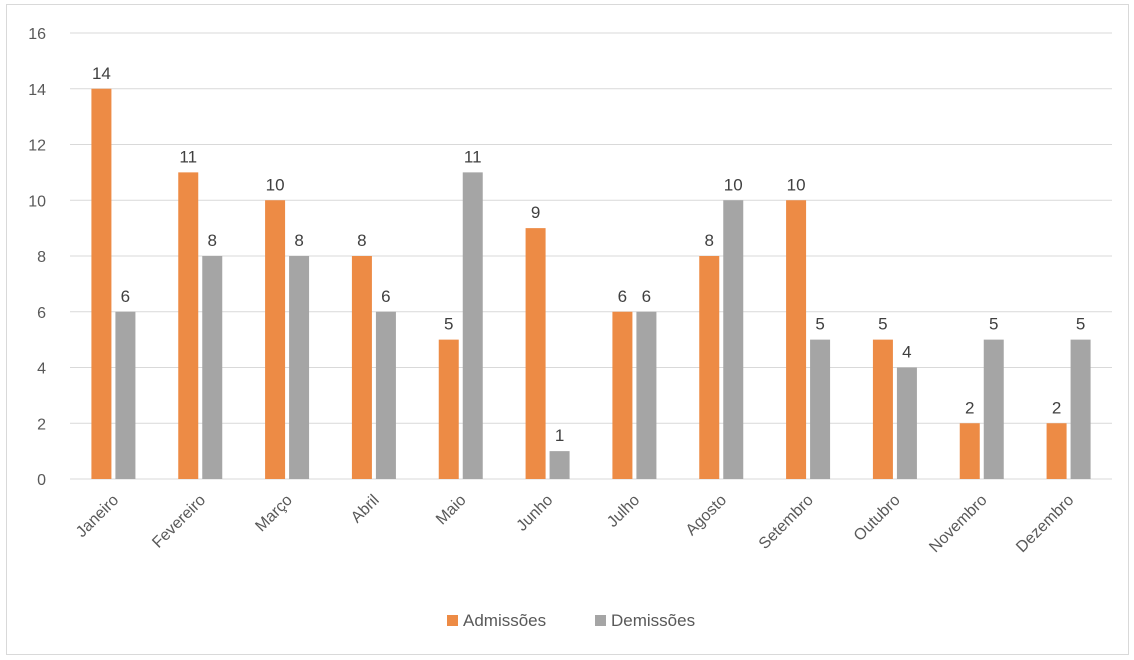 The image size is (1134, 660). What do you see at coordinates (41, 369) in the screenshot?
I see `y-tick-label: 4` at bounding box center [41, 369].